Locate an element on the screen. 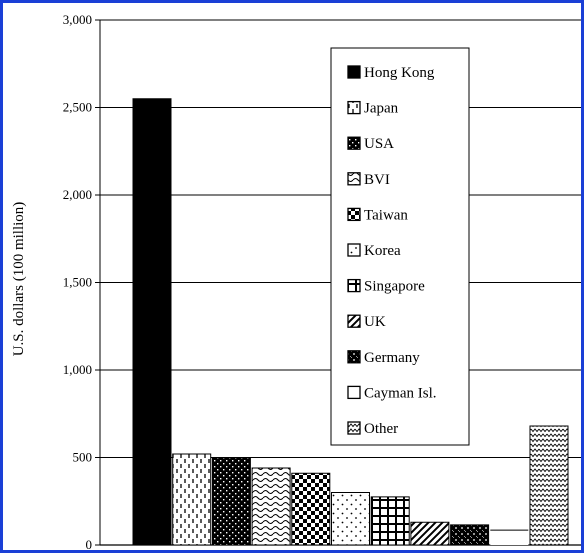 The height and width of the screenshot is (555, 584). y-axis-label: U.S. dollars (100 million) is located at coordinates (19, 279).